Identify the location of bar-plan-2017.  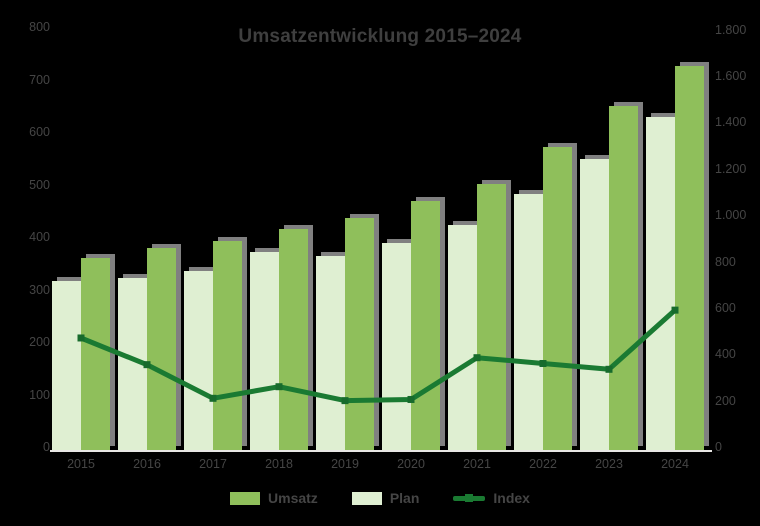
(198, 360).